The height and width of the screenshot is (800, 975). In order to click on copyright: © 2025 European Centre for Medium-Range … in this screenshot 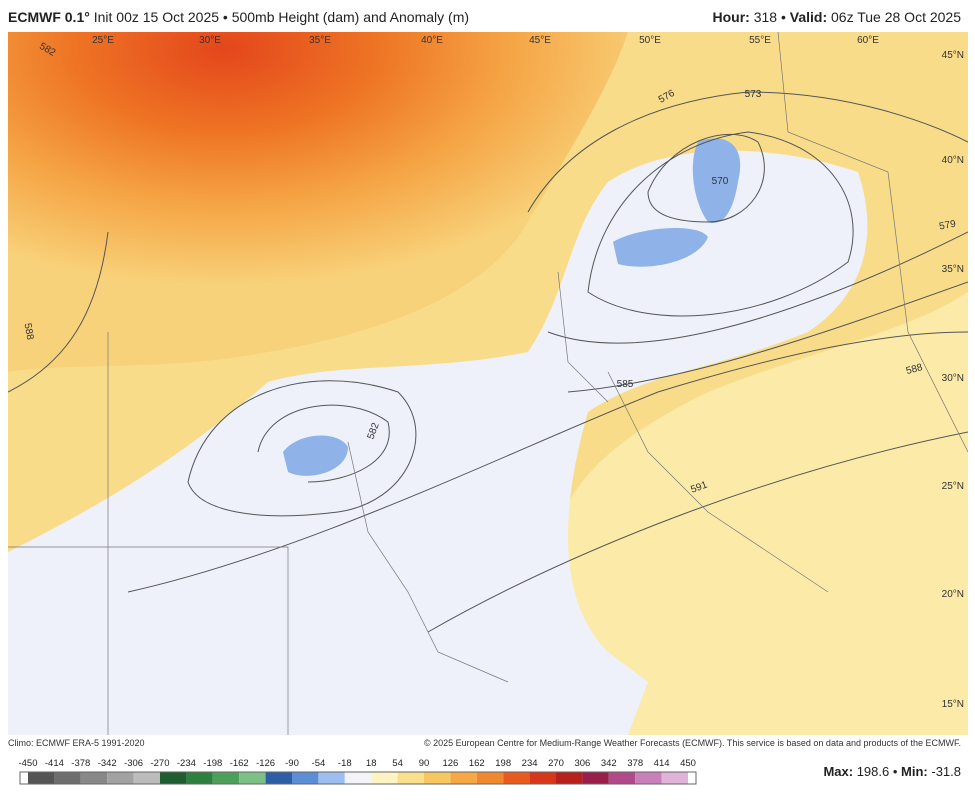, I will do `click(692, 743)`.